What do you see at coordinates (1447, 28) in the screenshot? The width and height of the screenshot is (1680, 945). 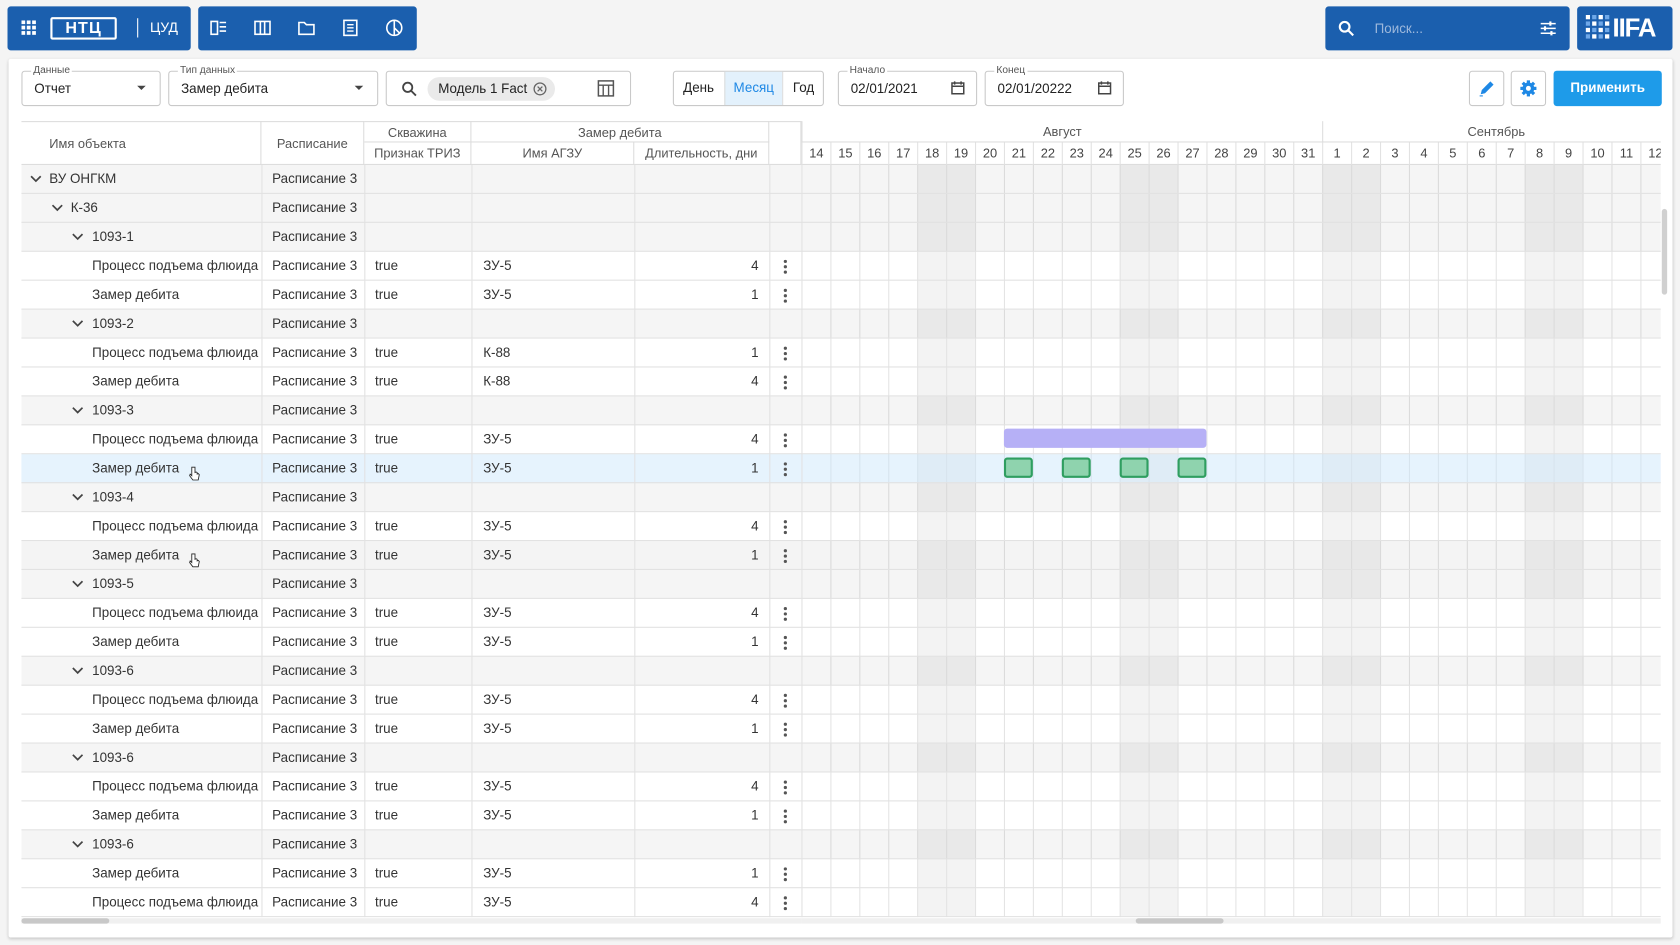 I see `search-bar` at bounding box center [1447, 28].